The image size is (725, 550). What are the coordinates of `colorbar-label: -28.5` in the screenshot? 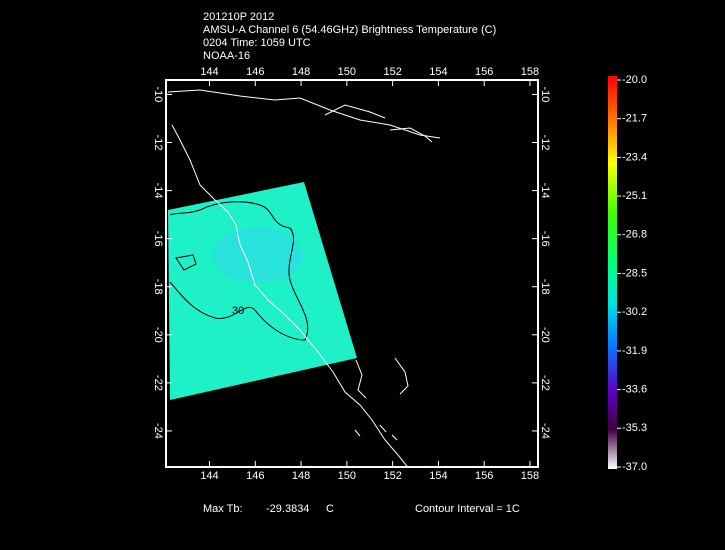 It's located at (634, 273).